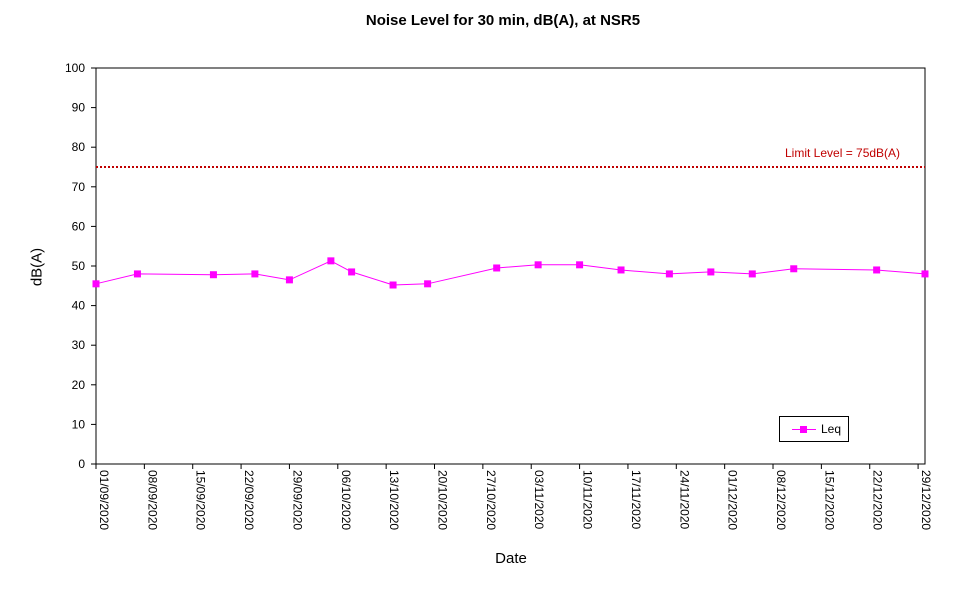 The width and height of the screenshot is (967, 590). Describe the element at coordinates (803, 429) in the screenshot. I see `legend-marker-swatch` at that location.